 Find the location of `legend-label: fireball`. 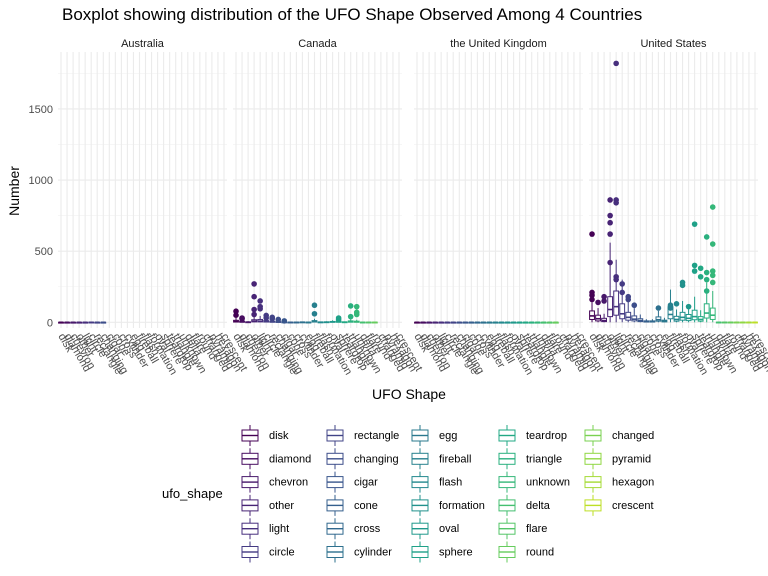

legend-label: fireball is located at coordinates (455, 459).